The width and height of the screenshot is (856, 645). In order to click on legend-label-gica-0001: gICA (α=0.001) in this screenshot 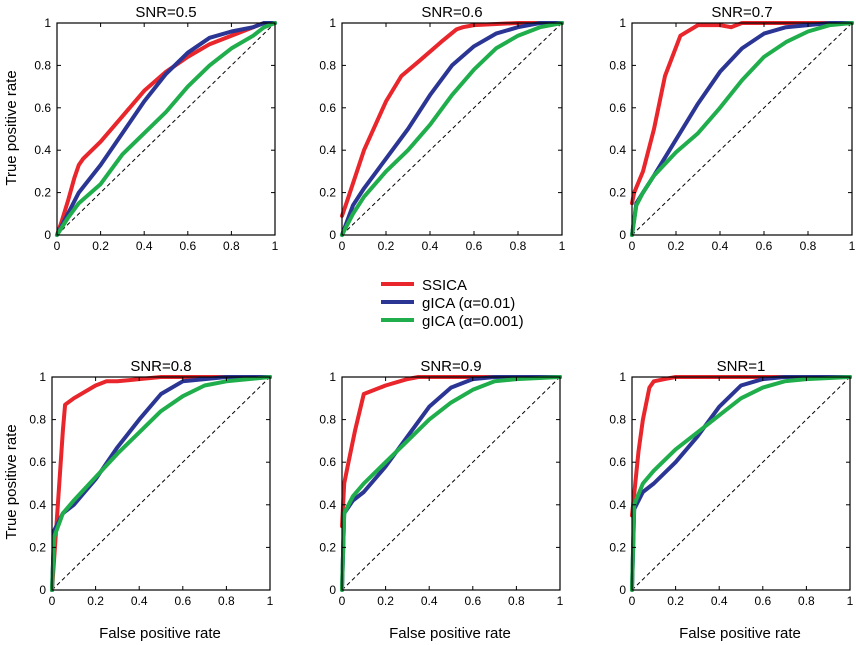, I will do `click(473, 321)`.